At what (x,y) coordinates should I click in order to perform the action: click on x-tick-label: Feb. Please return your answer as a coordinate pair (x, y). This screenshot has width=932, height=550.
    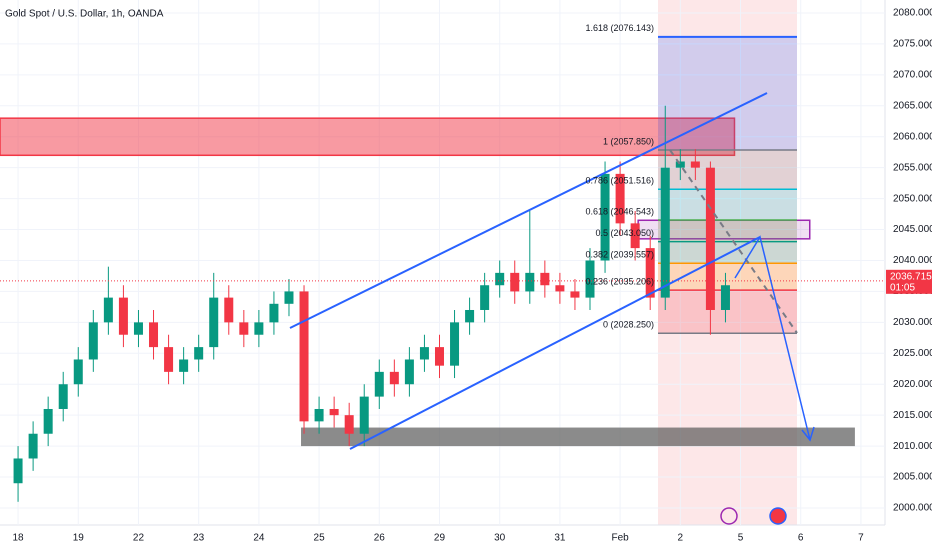
    Looking at the image, I should click on (620, 538).